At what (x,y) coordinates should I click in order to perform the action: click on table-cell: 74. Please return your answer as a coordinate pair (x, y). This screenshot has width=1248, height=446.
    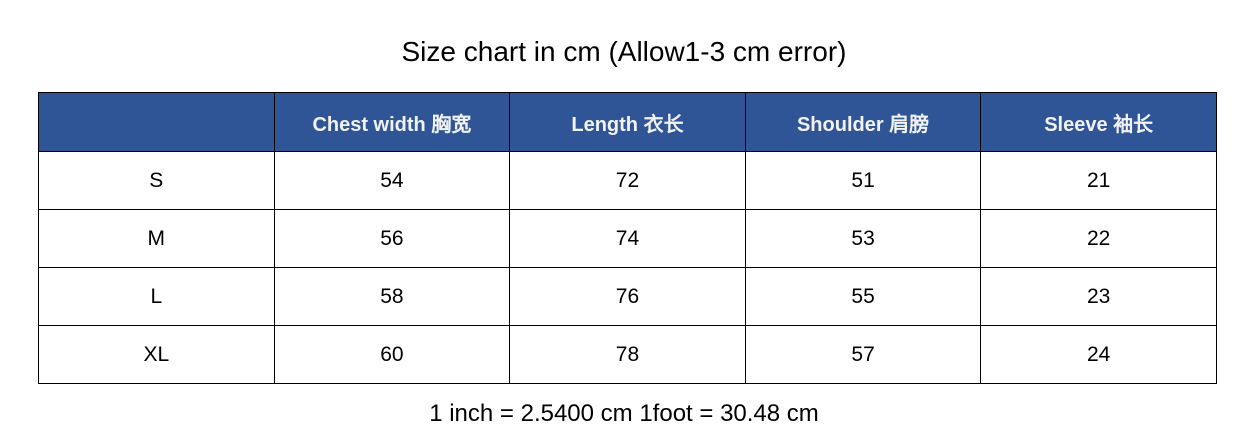
    Looking at the image, I should click on (627, 238).